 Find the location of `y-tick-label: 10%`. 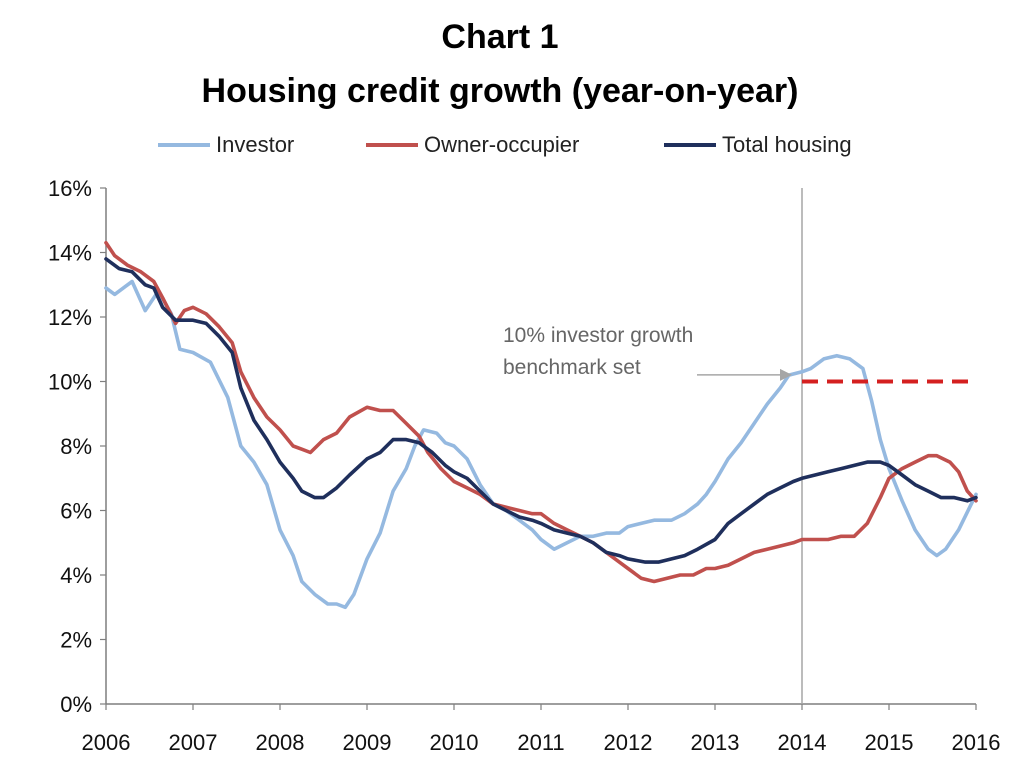

y-tick-label: 10% is located at coordinates (70, 382).